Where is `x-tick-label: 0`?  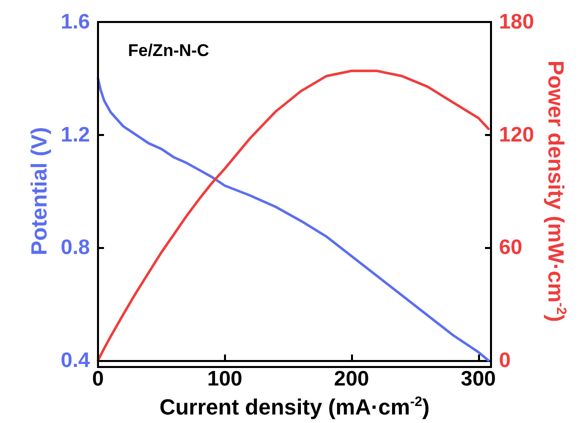 x-tick-label: 0 is located at coordinates (98, 379).